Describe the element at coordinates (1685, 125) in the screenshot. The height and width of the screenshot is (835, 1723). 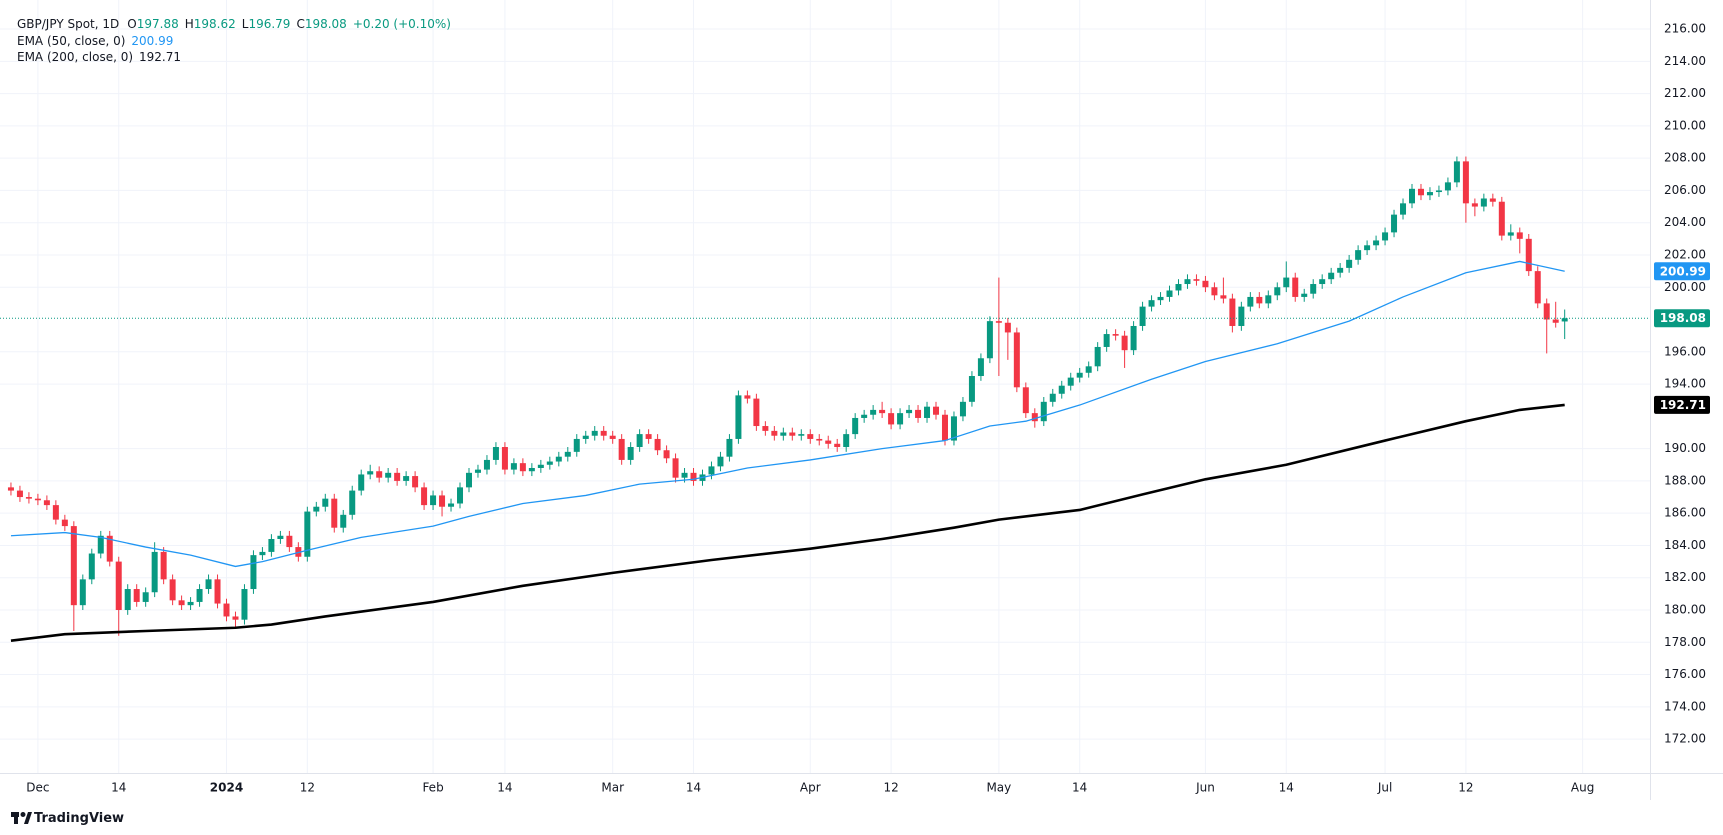
I see `y-tick-label: 210.00` at that location.